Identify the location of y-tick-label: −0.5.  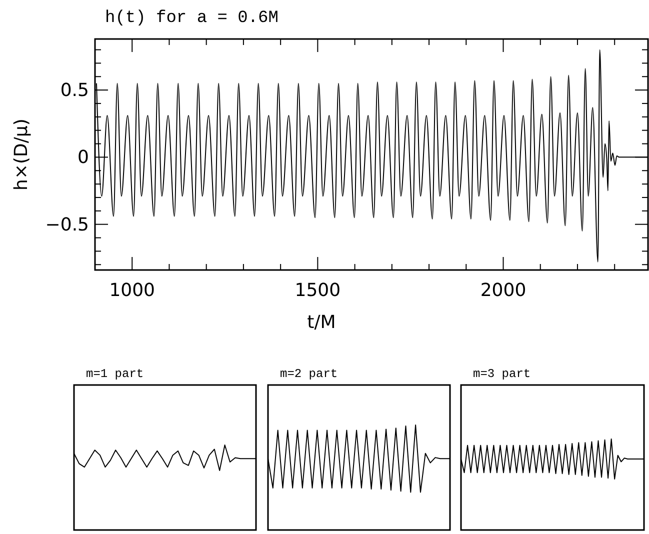
(67, 225).